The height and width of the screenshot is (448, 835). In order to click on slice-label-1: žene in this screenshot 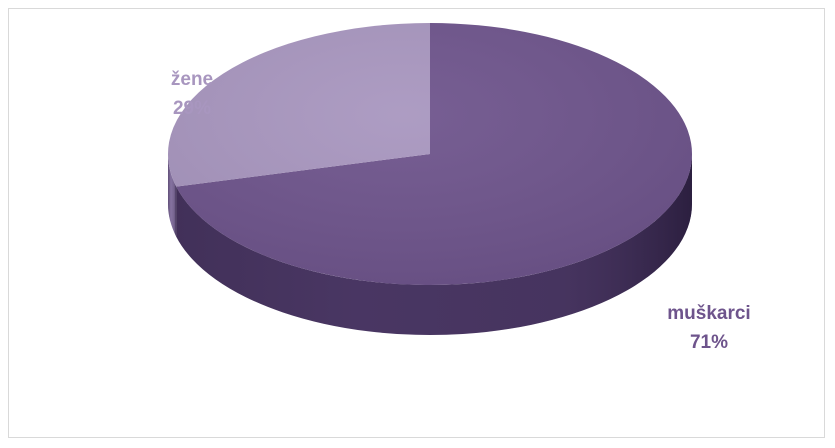, I will do `click(192, 79)`.